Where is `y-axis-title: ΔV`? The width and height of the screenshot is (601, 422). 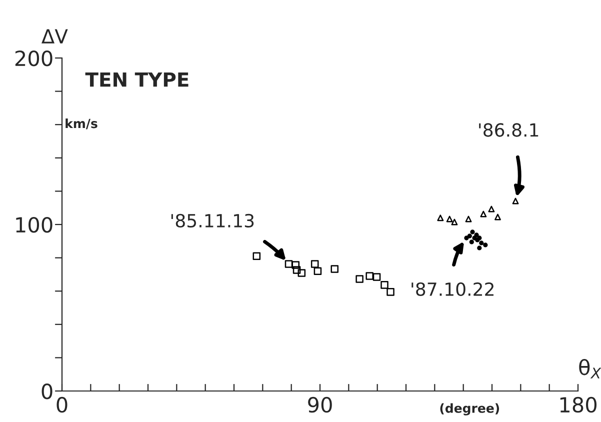
y-axis-title: ΔV is located at coordinates (55, 36).